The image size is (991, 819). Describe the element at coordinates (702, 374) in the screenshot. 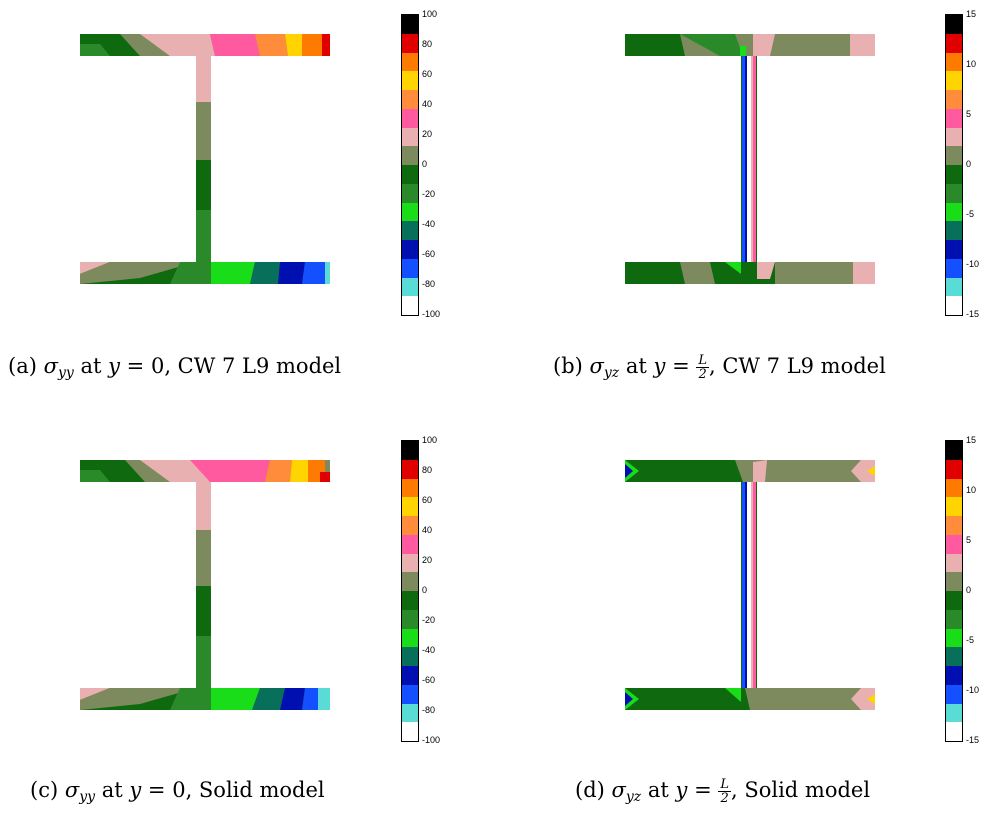

I see `caption-frac-den-b: 2` at that location.